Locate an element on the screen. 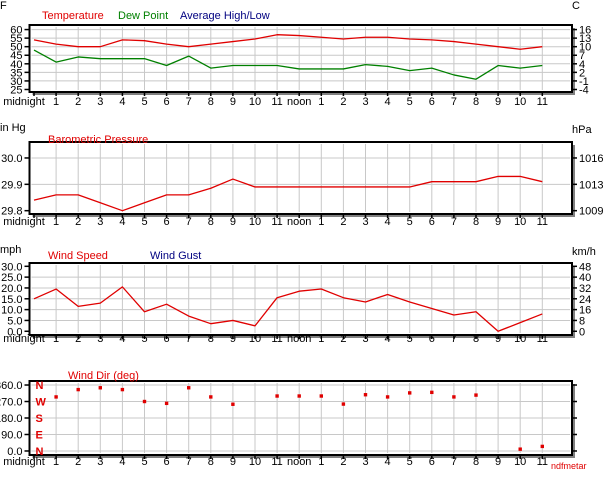 The height and width of the screenshot is (480, 614). temperature-unit-c-label: C is located at coordinates (576, 6).